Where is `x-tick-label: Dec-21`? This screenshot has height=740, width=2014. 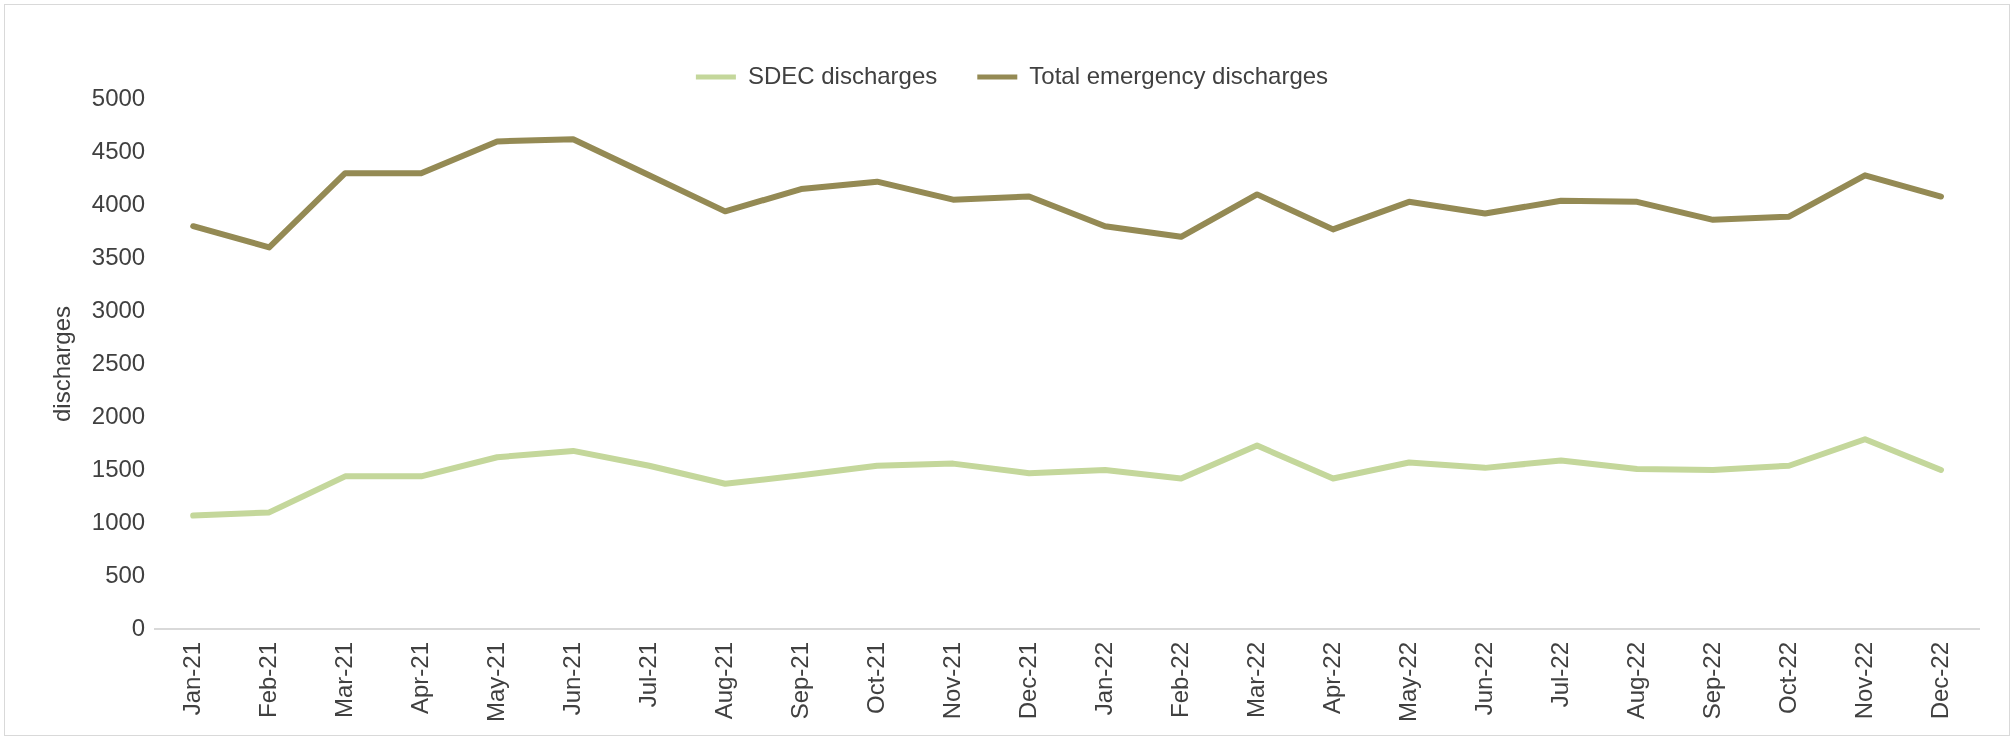
x-tick-label: Dec-21 is located at coordinates (1027, 680).